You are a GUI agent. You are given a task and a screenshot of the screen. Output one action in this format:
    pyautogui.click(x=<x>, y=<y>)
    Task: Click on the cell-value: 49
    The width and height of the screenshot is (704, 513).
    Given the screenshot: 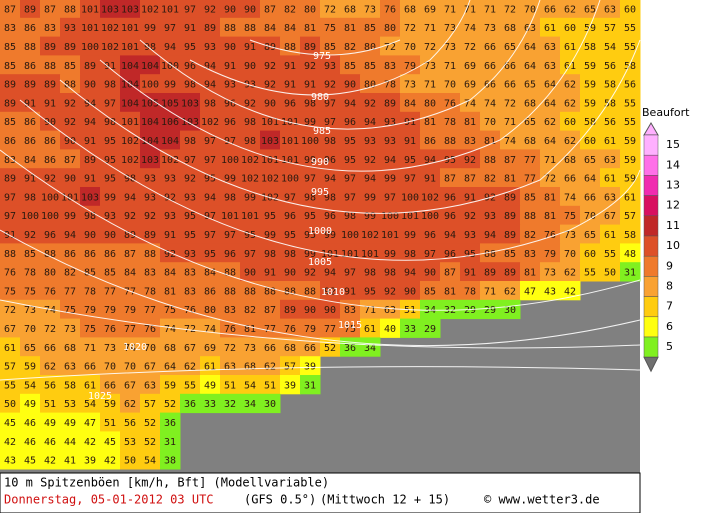 What is the action you would take?
    pyautogui.click(x=210, y=385)
    